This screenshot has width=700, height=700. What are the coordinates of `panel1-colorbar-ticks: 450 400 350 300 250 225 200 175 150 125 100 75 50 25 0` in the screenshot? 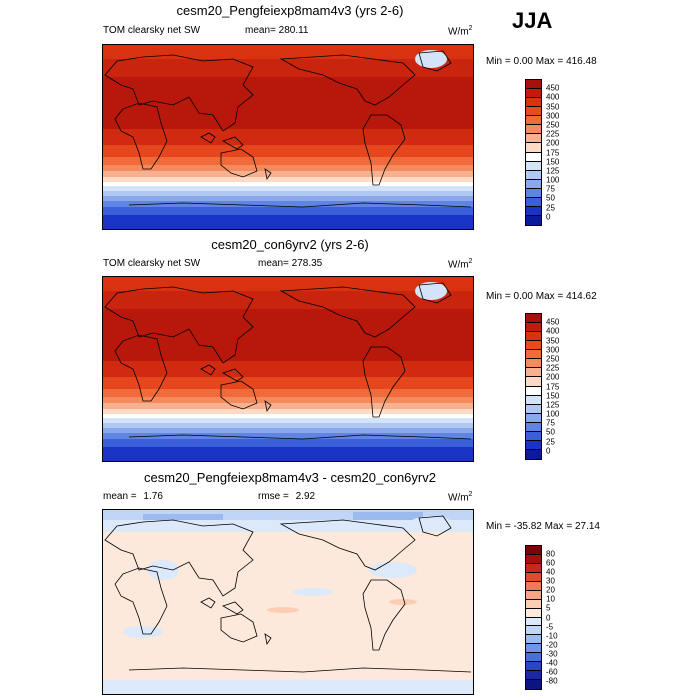 It's located at (566, 152).